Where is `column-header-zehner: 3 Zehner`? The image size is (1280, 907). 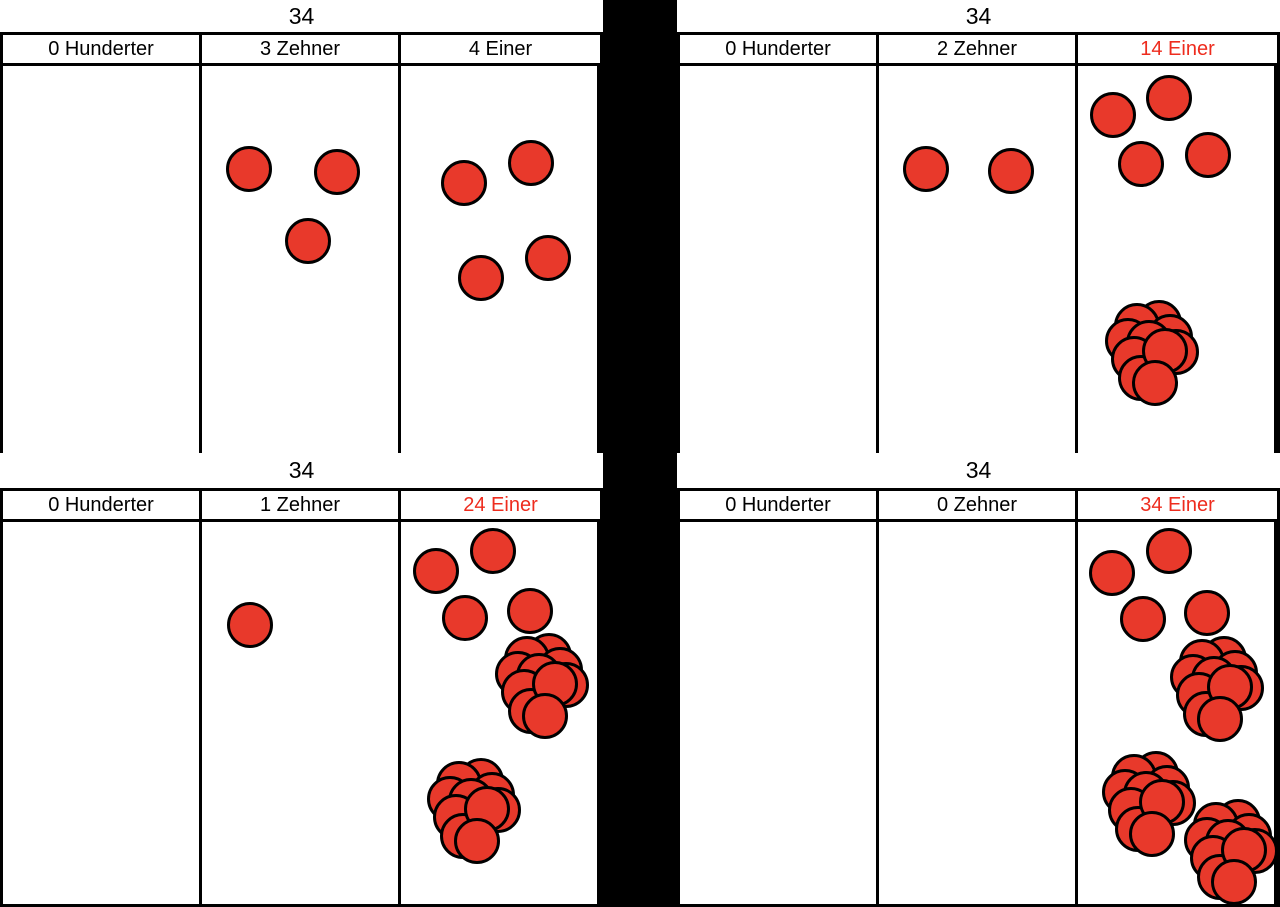
column-header-zehner: 3 Zehner is located at coordinates (301, 49).